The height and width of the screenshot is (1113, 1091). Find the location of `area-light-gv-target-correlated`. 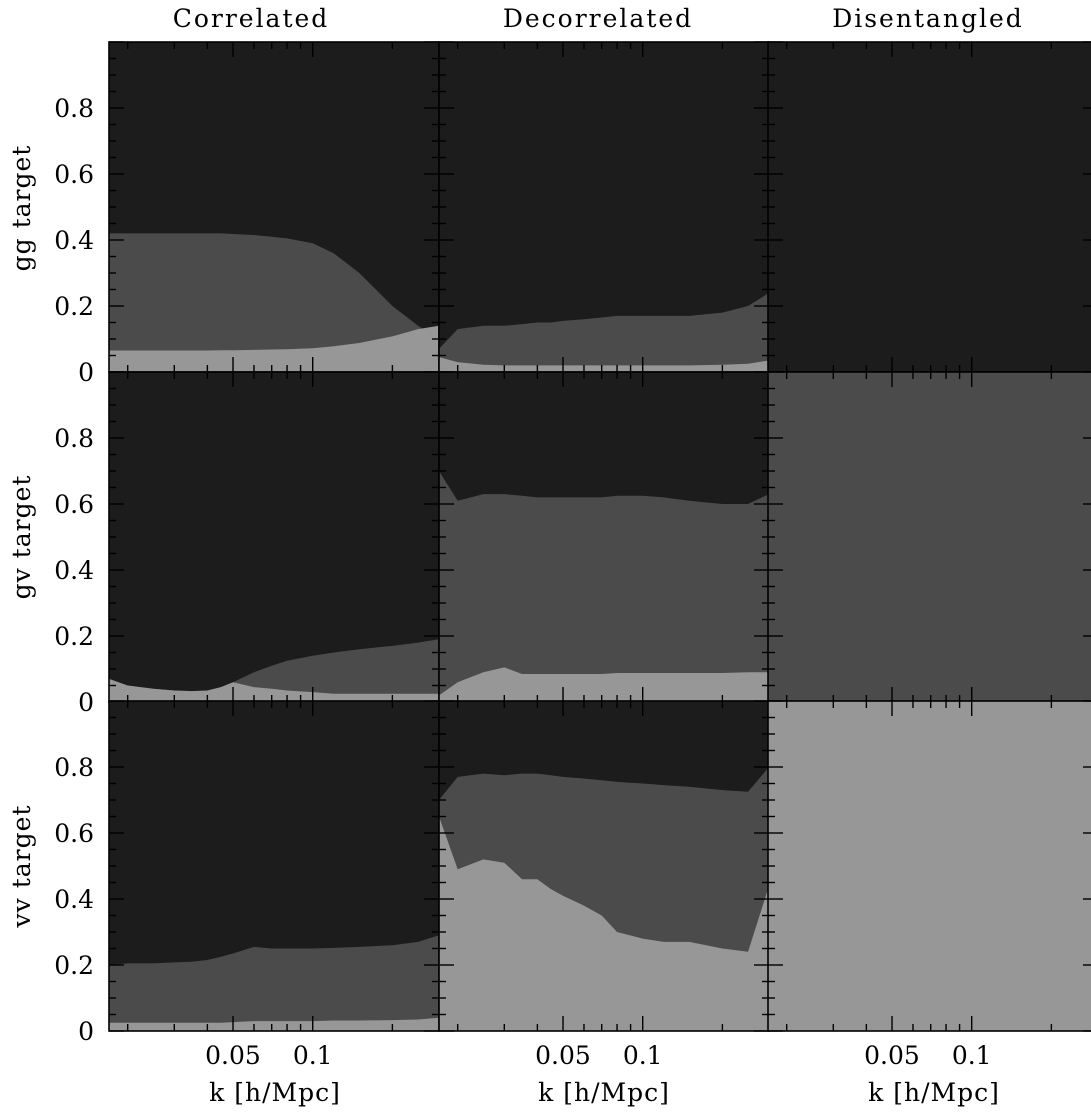

area-light-gv-target-correlated is located at coordinates (274, 690).